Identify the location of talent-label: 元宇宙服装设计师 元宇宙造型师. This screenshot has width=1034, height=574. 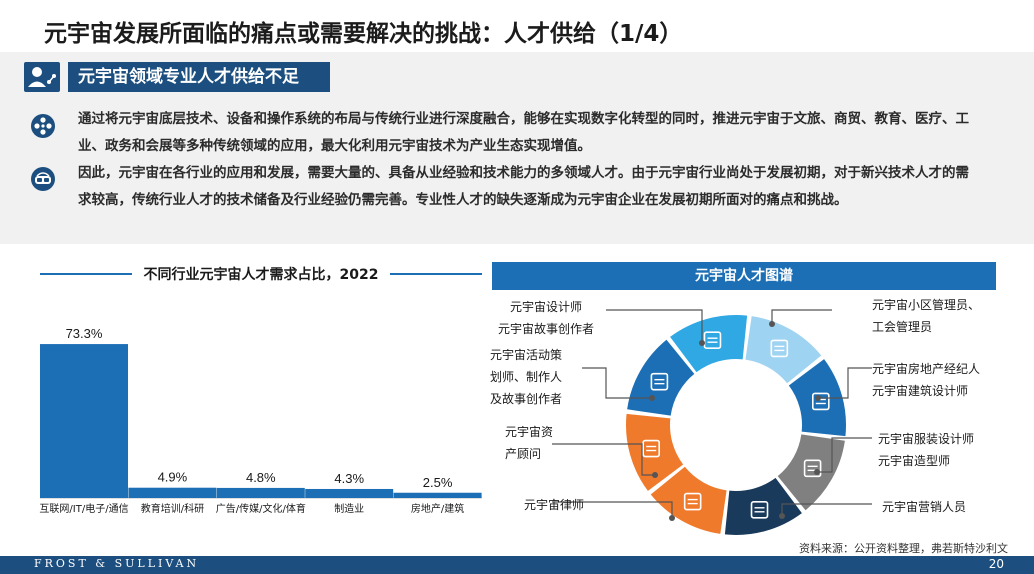
(926, 450).